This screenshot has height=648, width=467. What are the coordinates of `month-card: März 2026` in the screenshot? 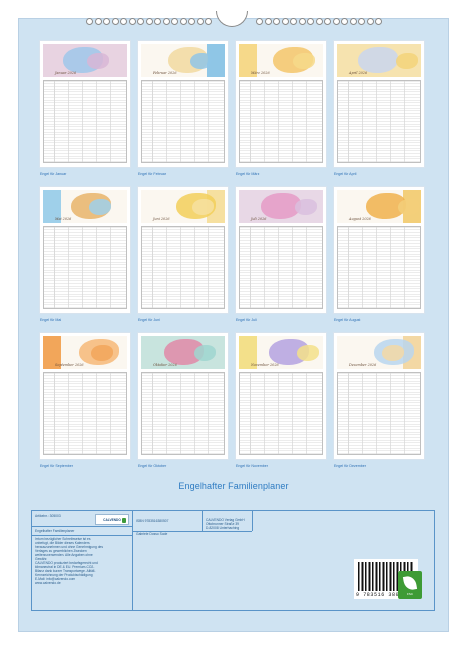 It's located at (281, 104).